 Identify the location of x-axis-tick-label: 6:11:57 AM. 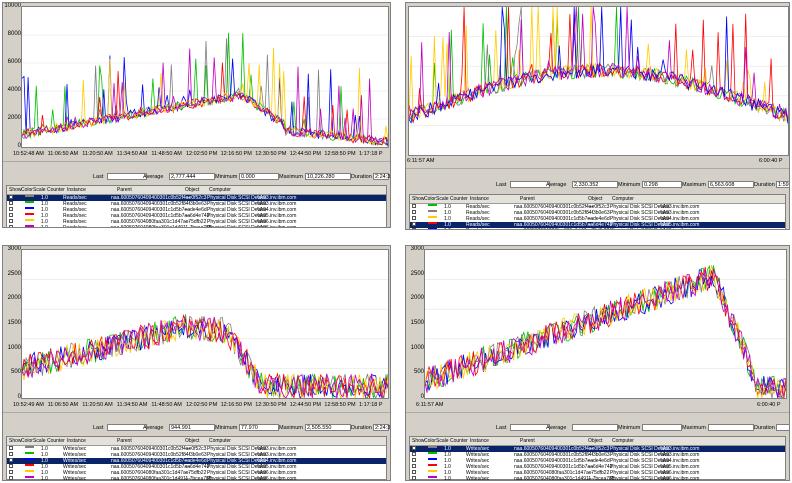
(430, 405).